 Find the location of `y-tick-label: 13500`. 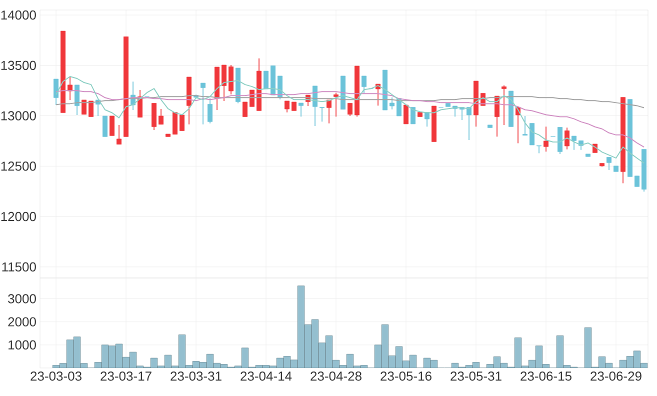

y-tick-label: 13500 is located at coordinates (18, 65).